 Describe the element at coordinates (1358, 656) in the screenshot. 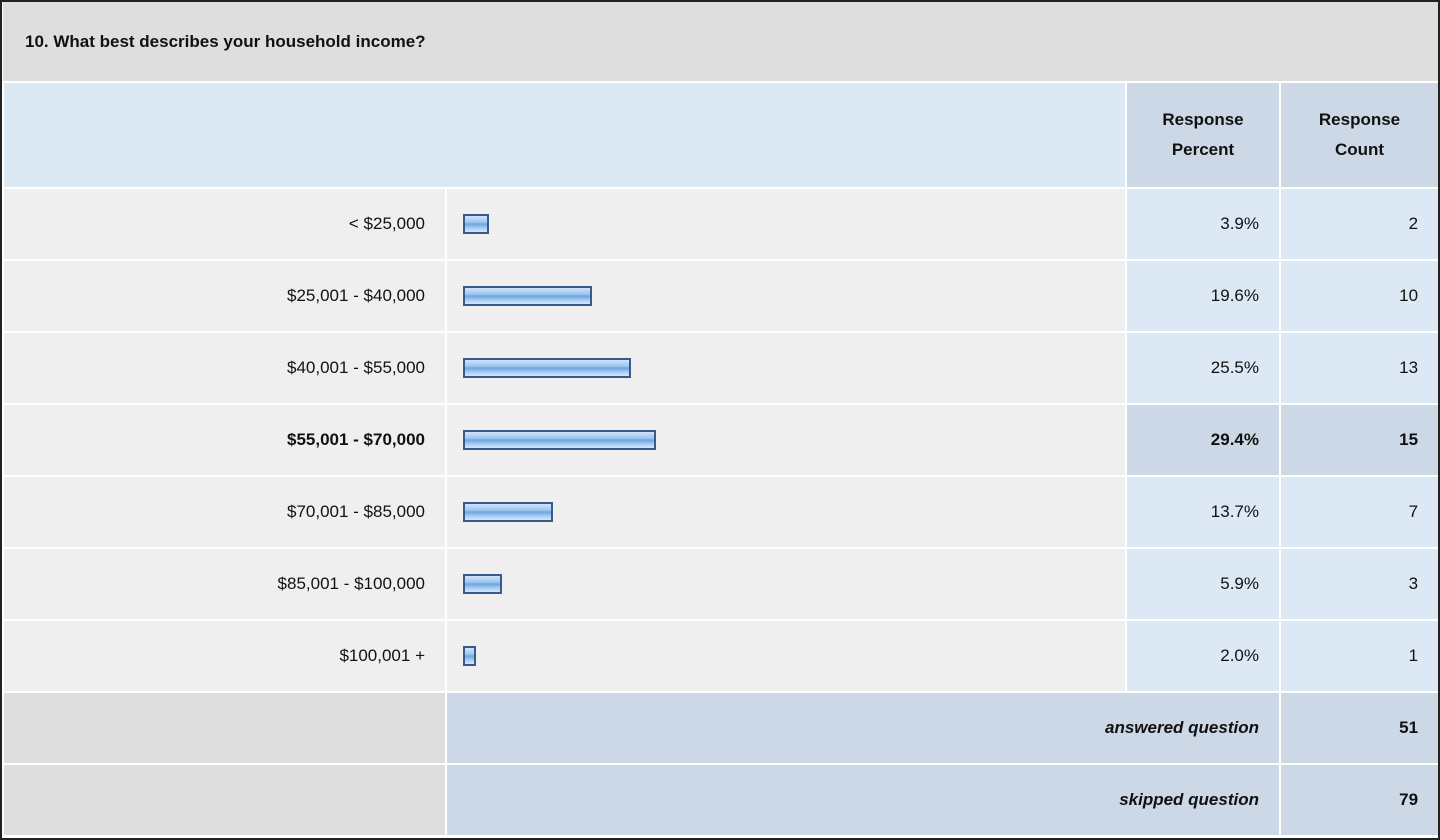

I see `response-count: 1` at that location.